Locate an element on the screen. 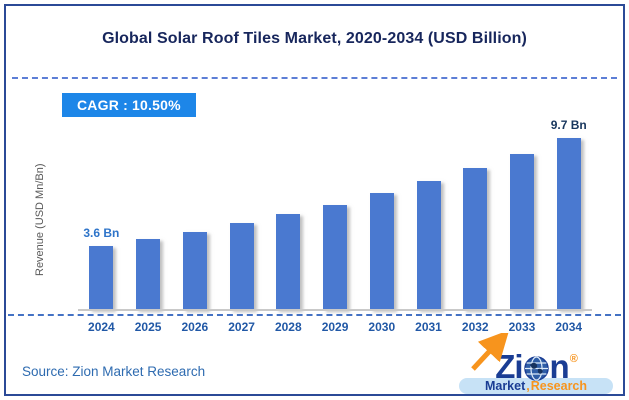 The image size is (629, 400). title-divider-dashed-line is located at coordinates (314, 78).